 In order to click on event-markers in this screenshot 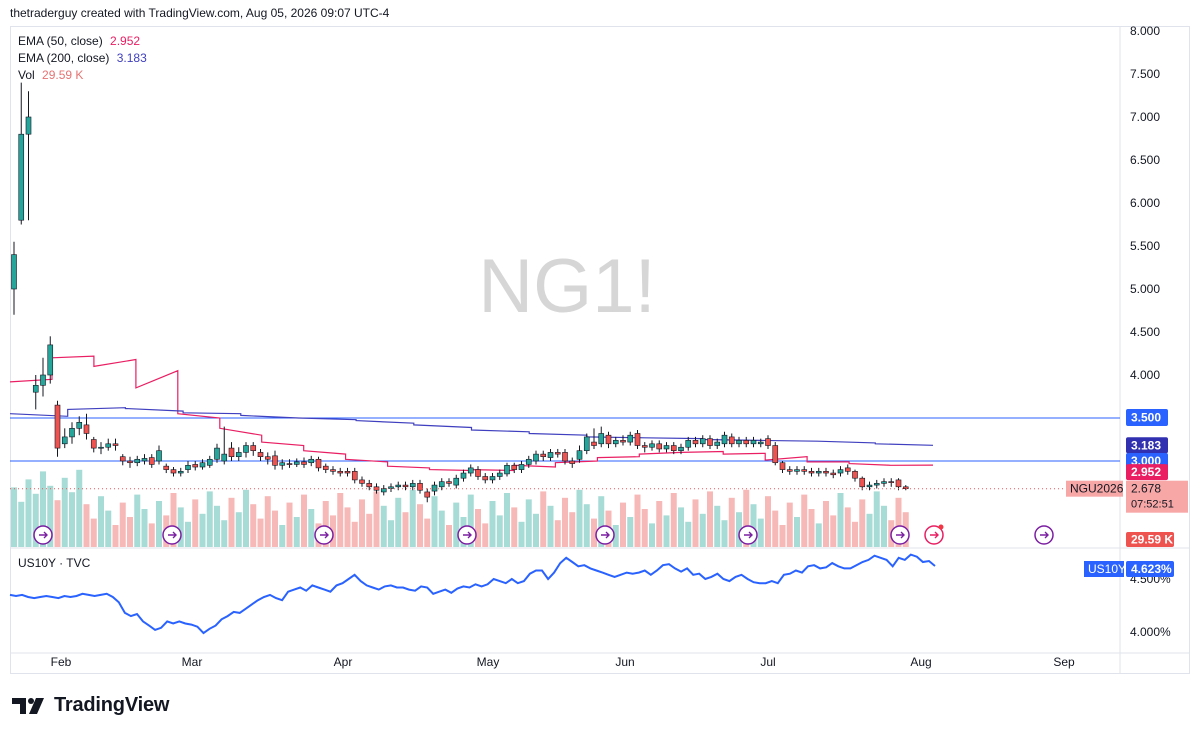, I will do `click(543, 534)`.